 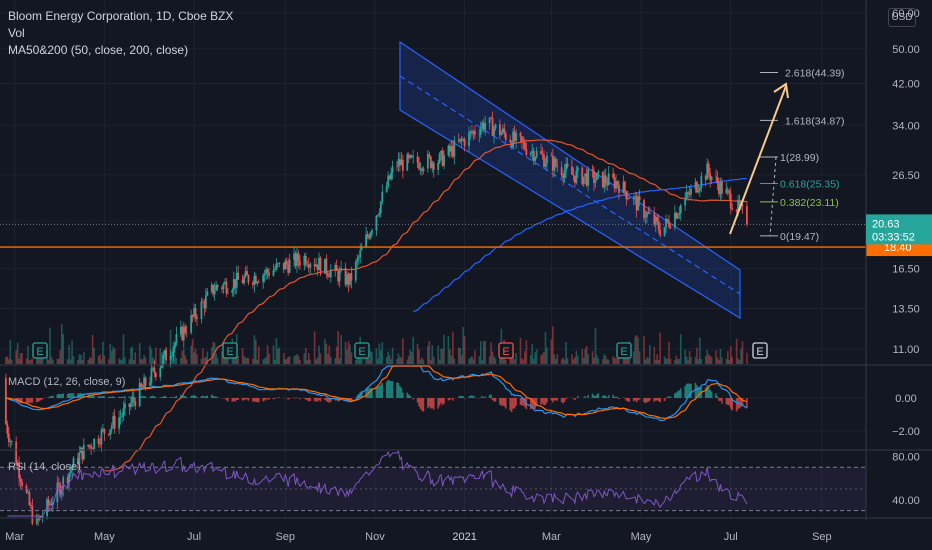 What do you see at coordinates (67, 382) in the screenshot?
I see `macd-legend: MACD (12, 26, close, 9)` at bounding box center [67, 382].